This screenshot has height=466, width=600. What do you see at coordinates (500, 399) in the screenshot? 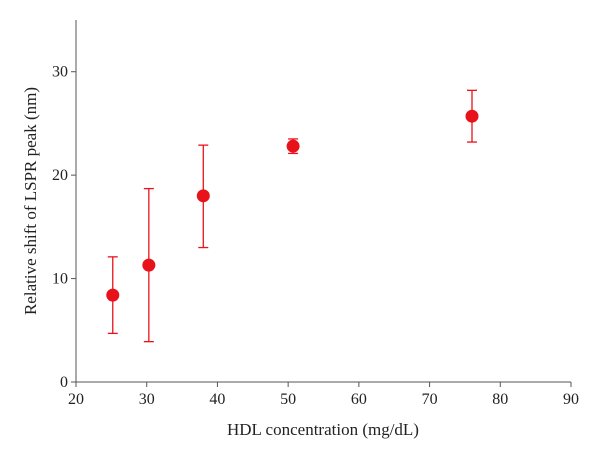
I see `x-tick-label: 80` at bounding box center [500, 399].